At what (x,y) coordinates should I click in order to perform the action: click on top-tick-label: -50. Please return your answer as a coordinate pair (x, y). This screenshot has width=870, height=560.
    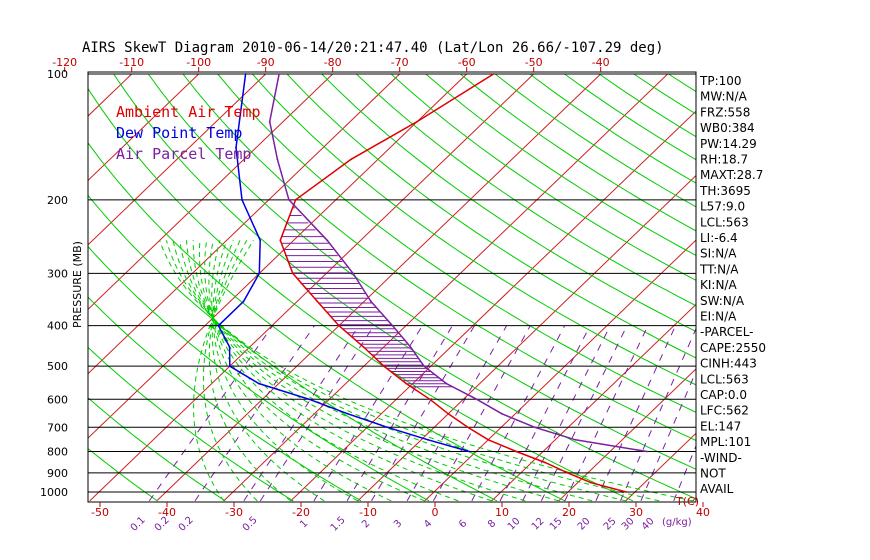
    Looking at the image, I should click on (534, 62).